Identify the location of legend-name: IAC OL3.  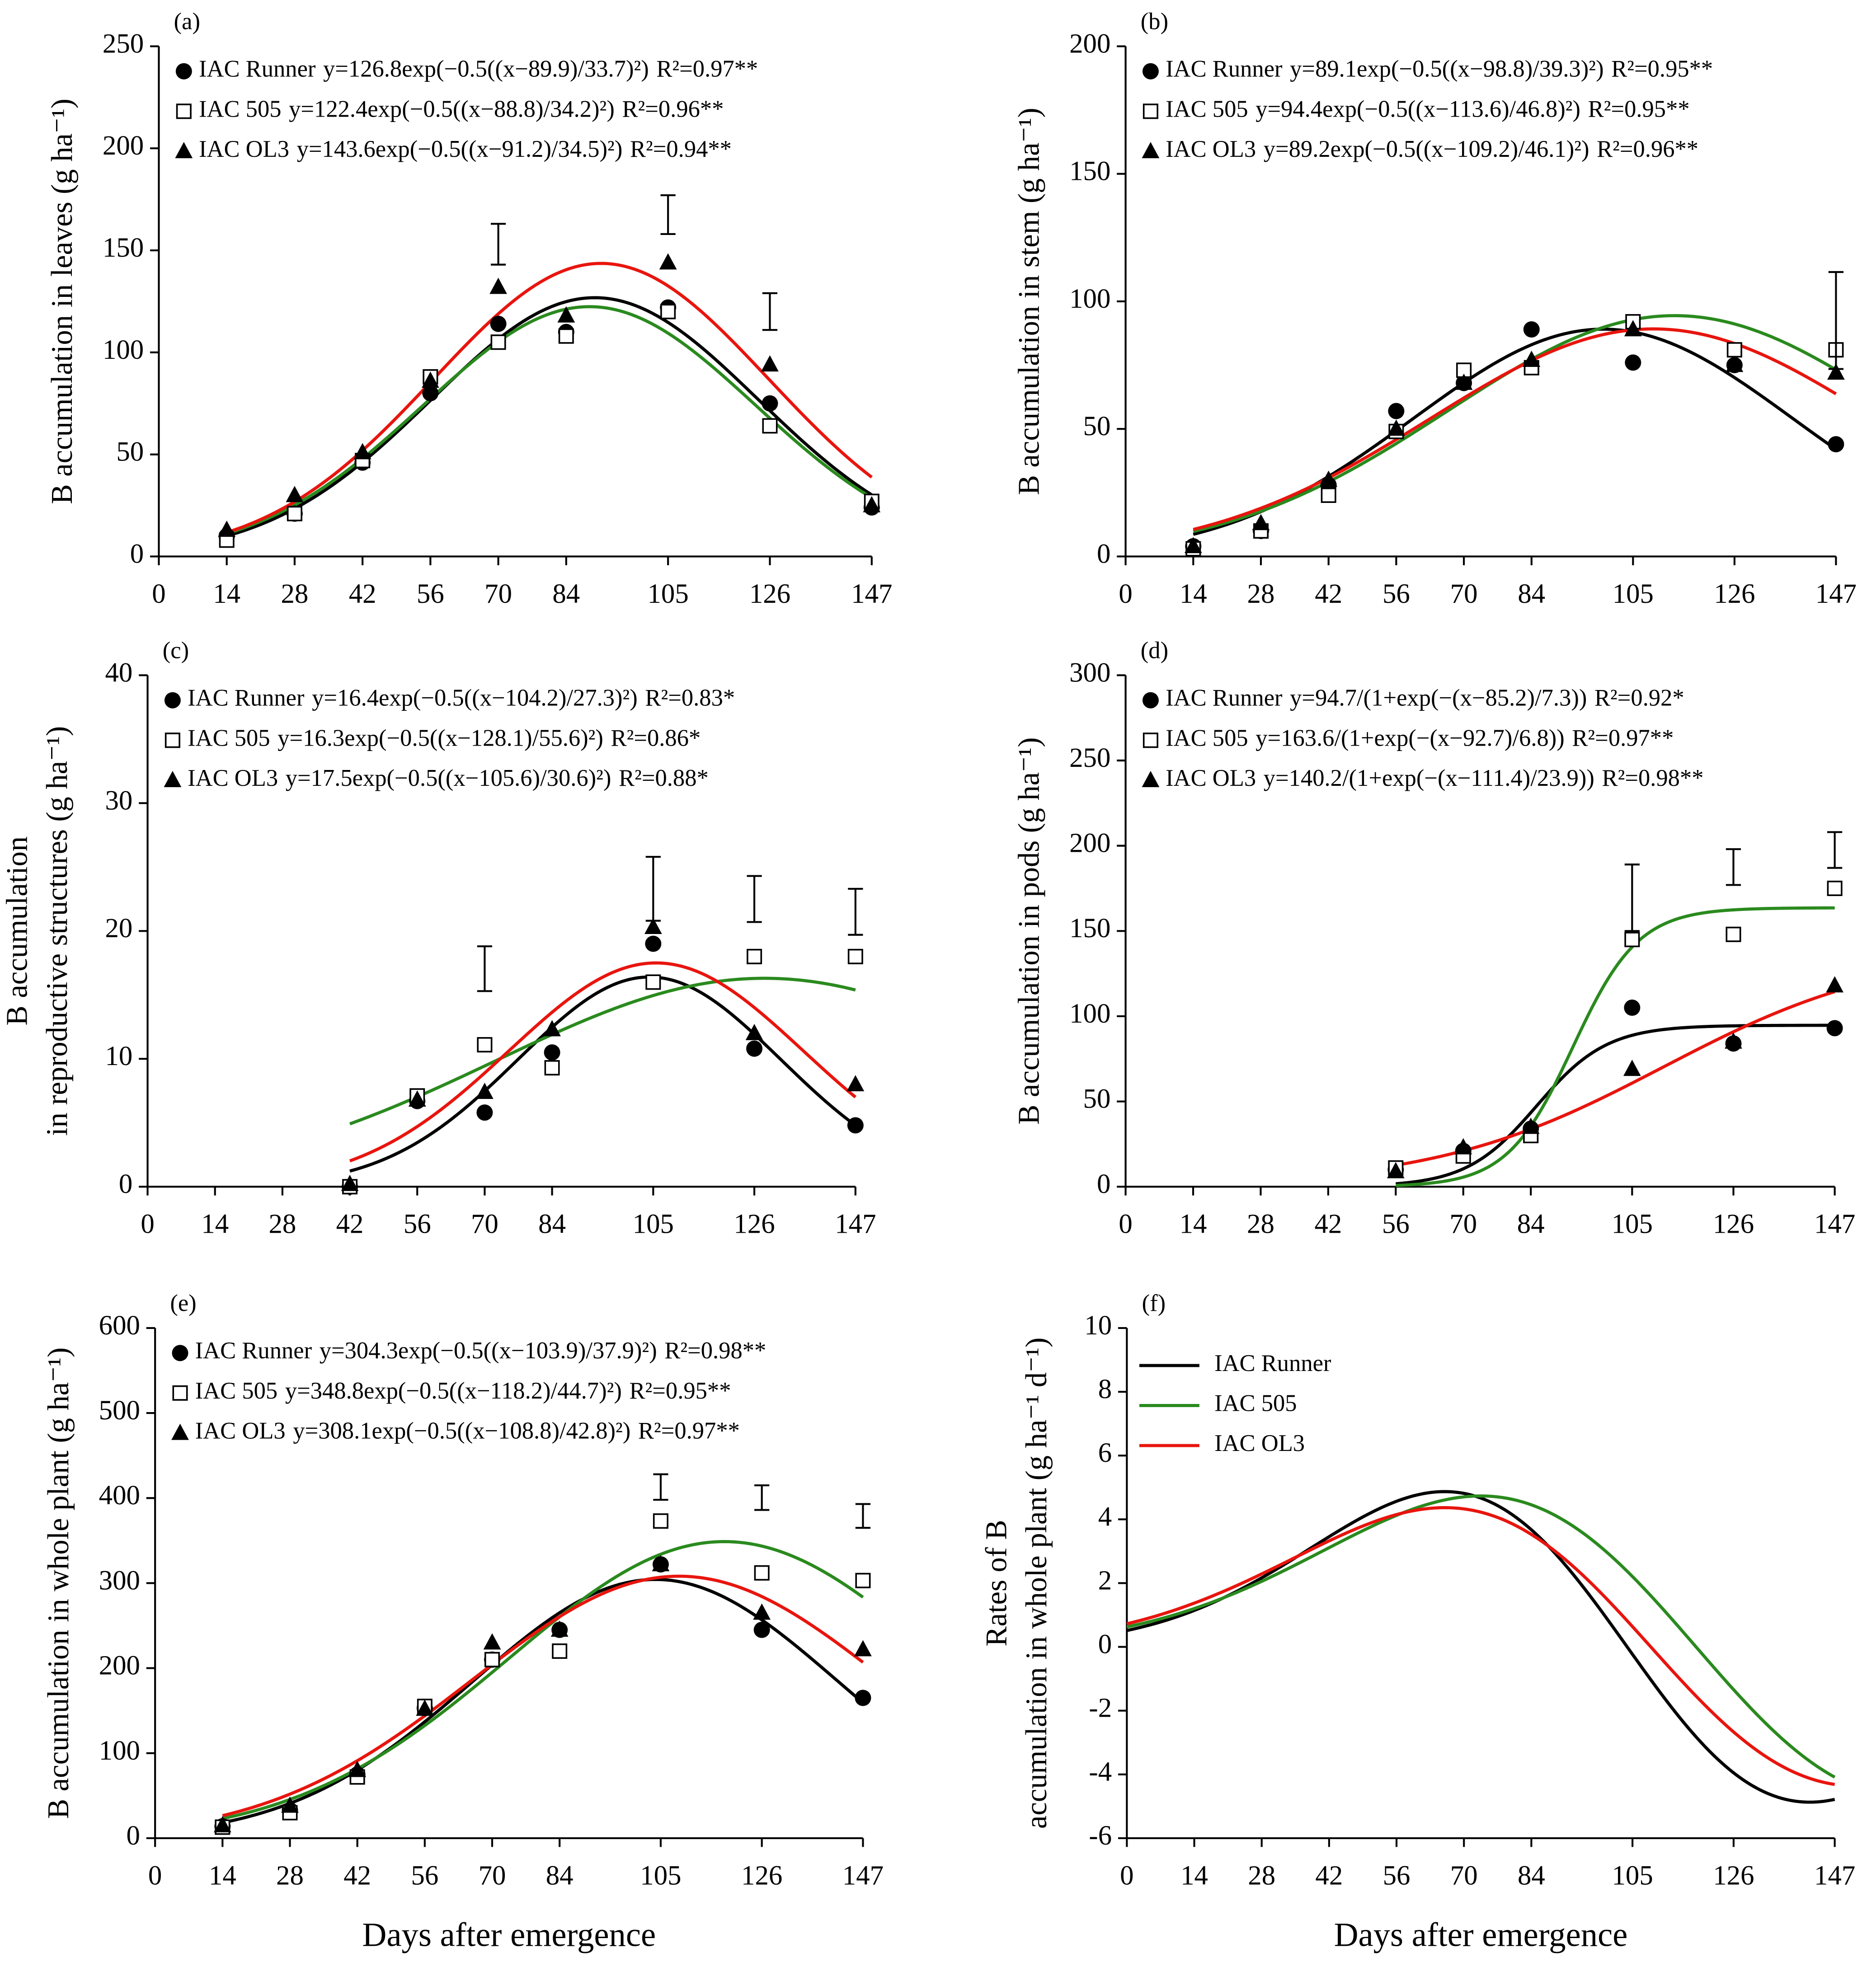
(1211, 149).